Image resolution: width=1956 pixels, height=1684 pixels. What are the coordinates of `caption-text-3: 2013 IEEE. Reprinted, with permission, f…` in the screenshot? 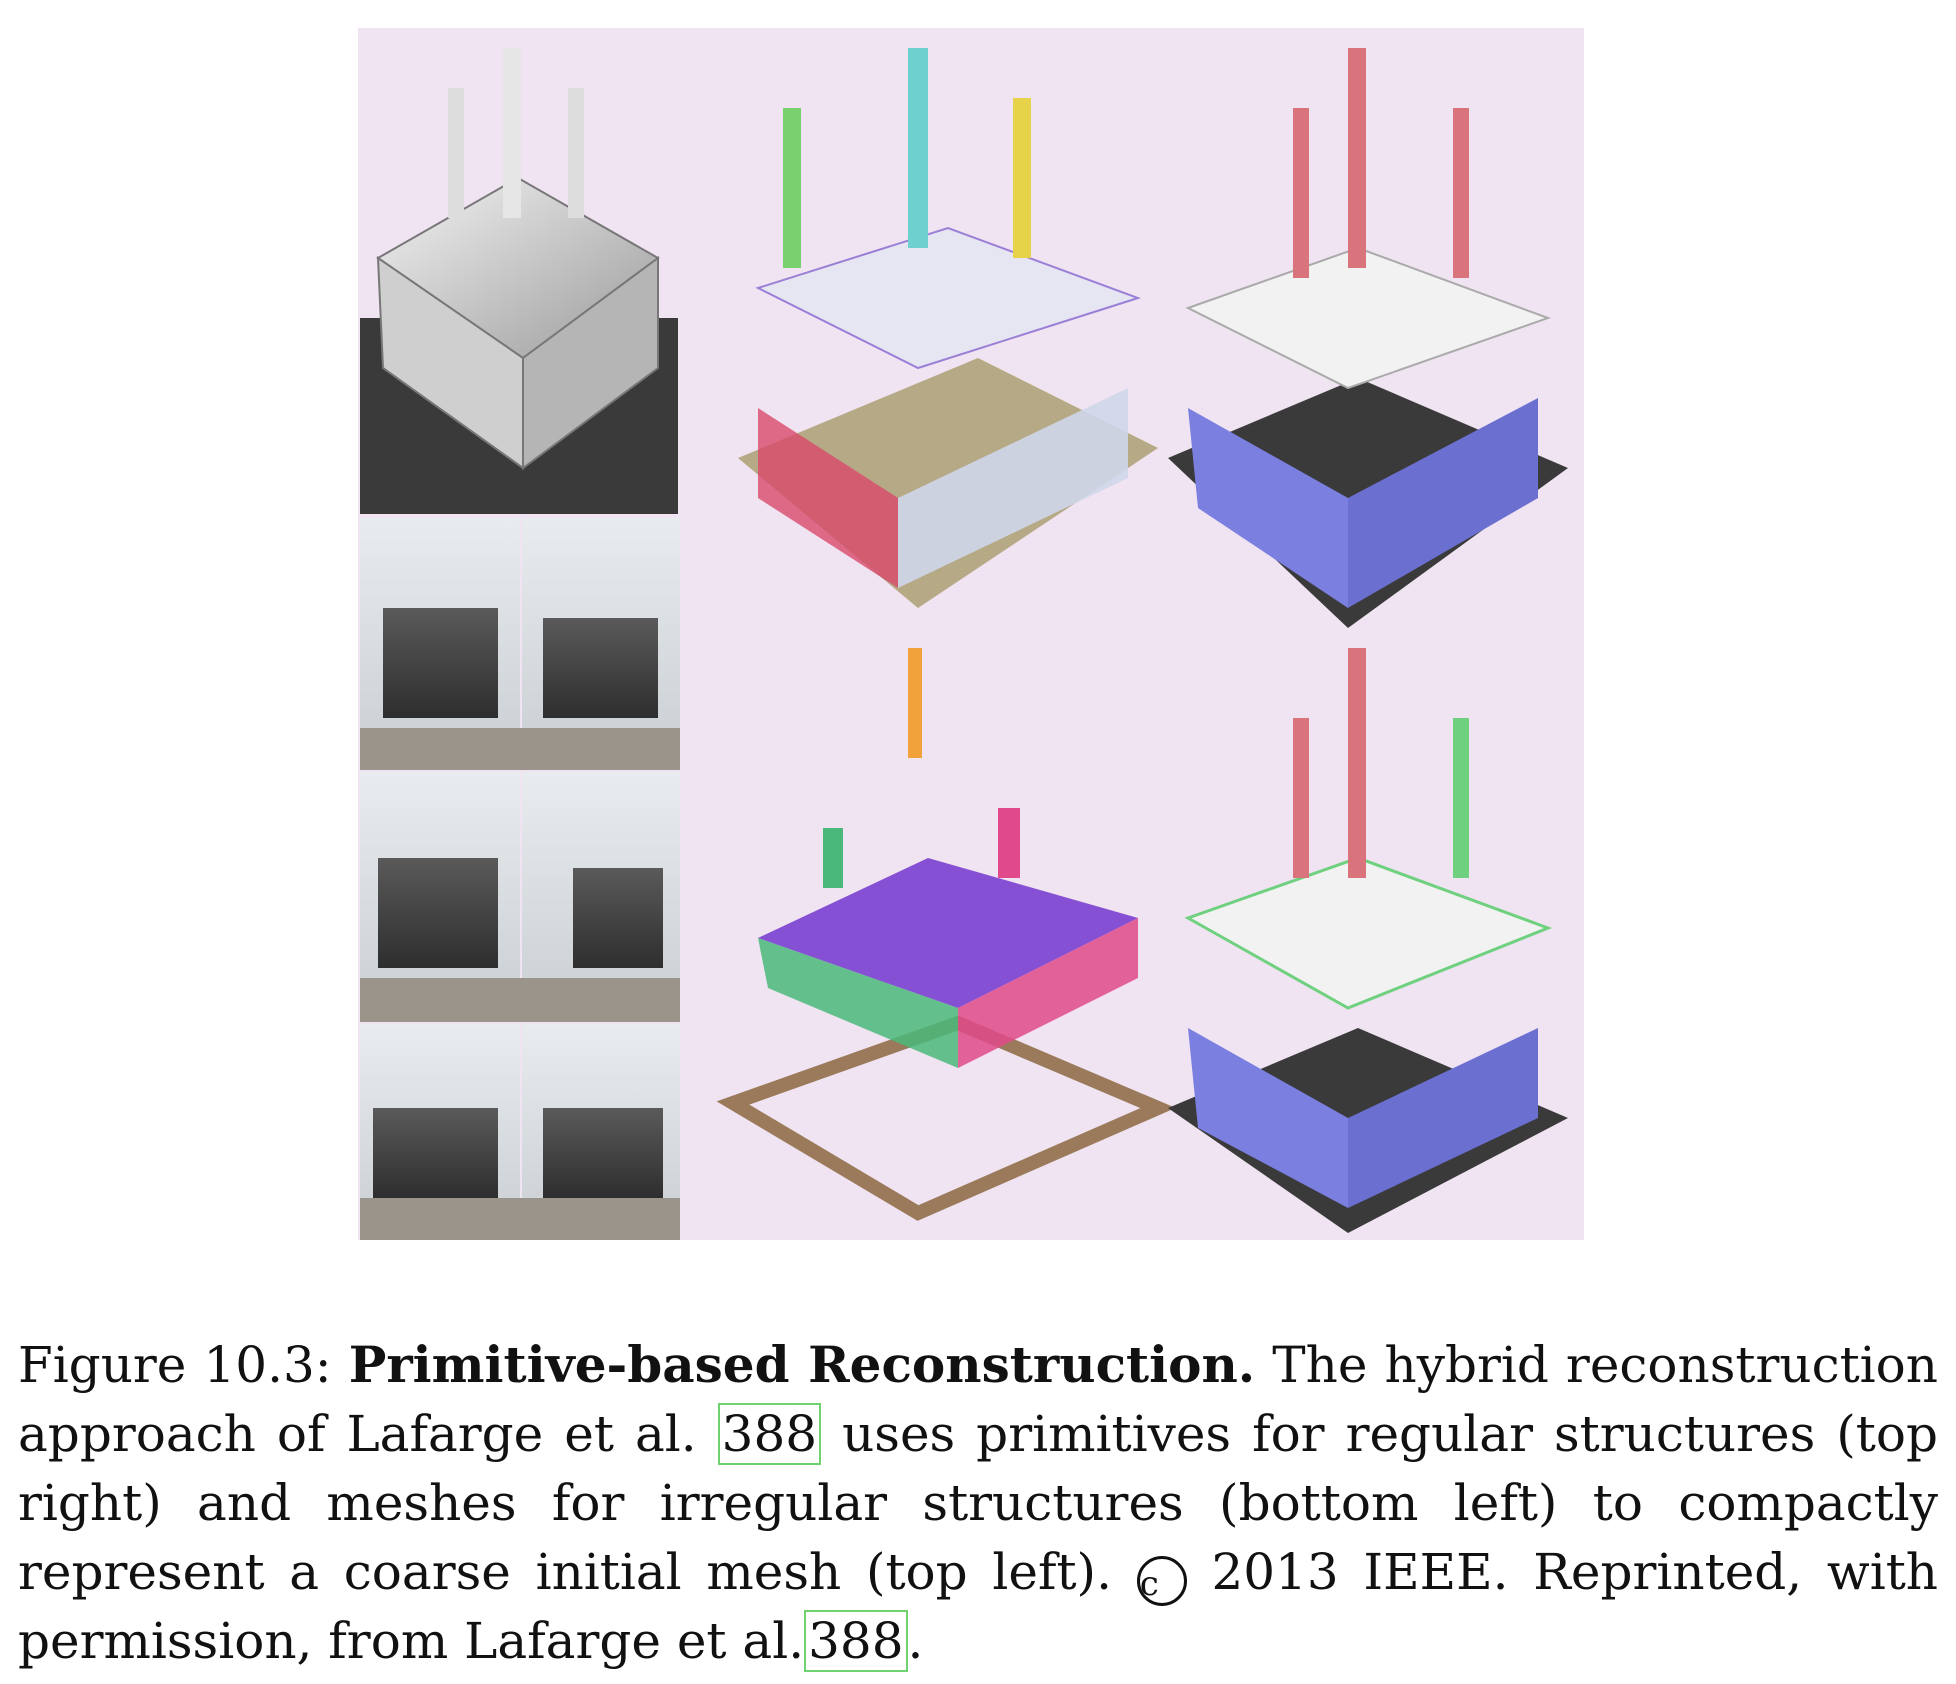 It's located at (978, 1606).